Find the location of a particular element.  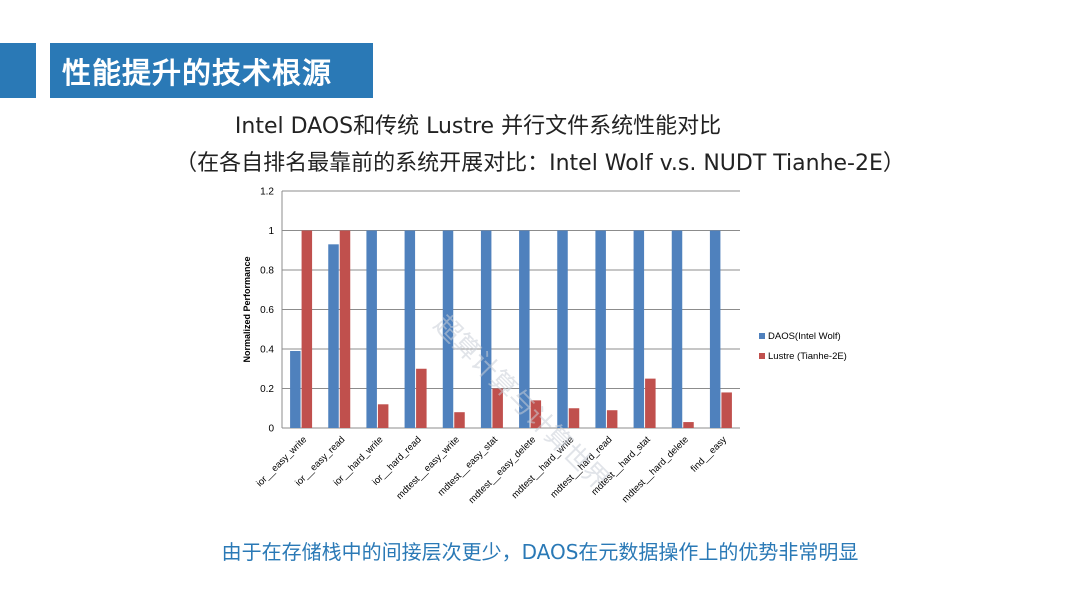

conclusion-text: 由于在存储栈中的间接层次更少，DAOS在元数据操作上的优势非常明显 is located at coordinates (540, 552).